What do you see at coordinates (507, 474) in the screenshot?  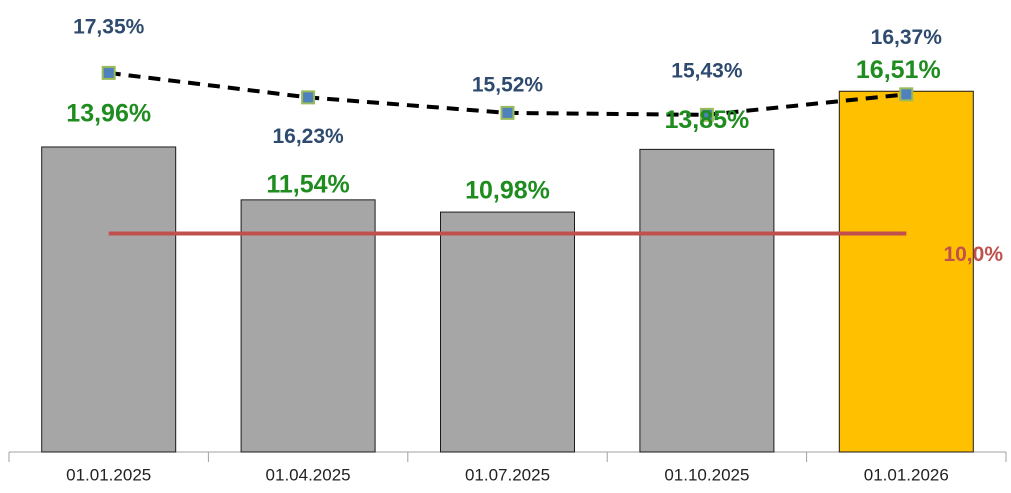 I see `x-tick-label: 01.07.2025` at bounding box center [507, 474].